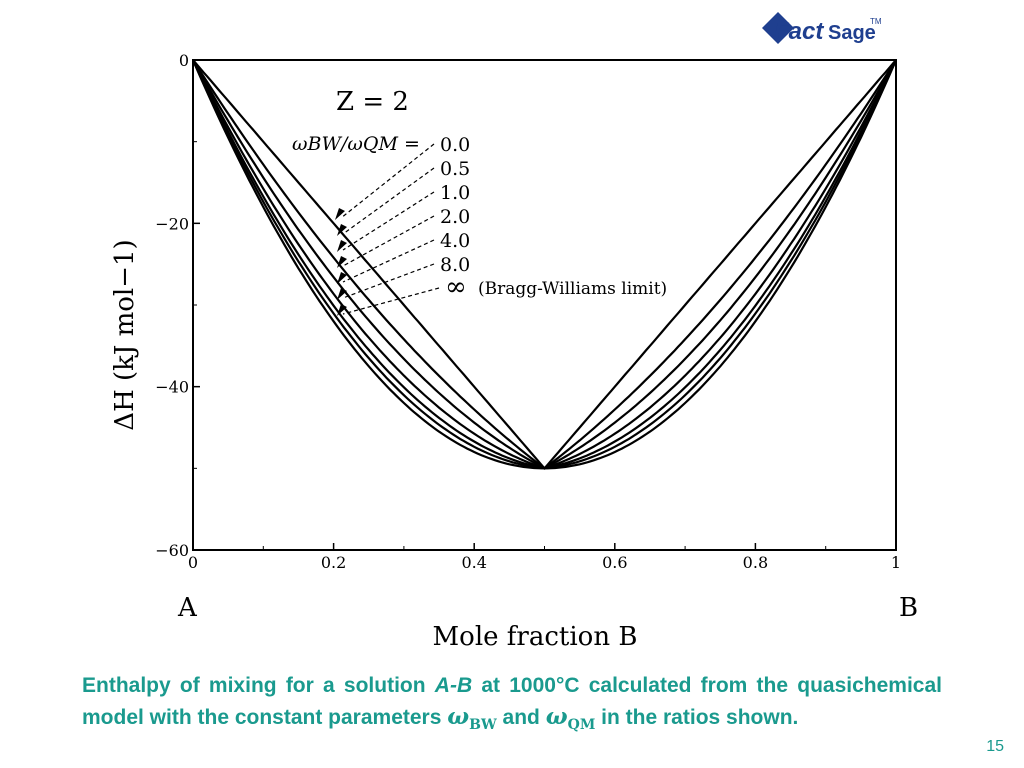  I want to click on ratio-label-3: 2.0, so click(455, 217).